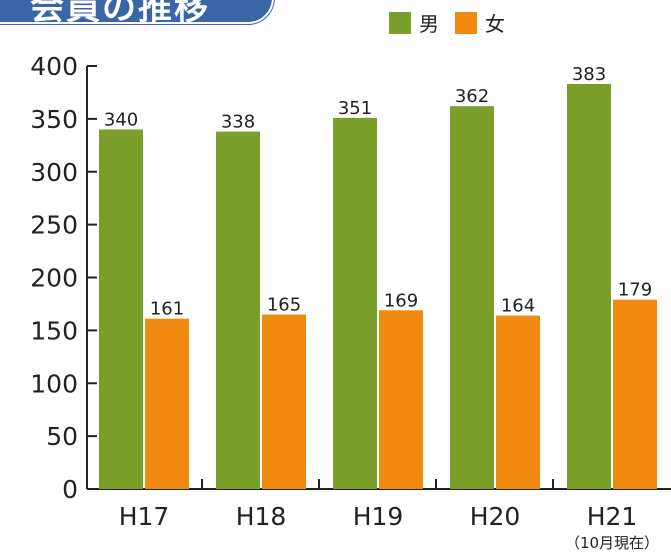 Image resolution: width=671 pixels, height=556 pixels. Describe the element at coordinates (54, 383) in the screenshot. I see `y-tick-label: 100` at that location.